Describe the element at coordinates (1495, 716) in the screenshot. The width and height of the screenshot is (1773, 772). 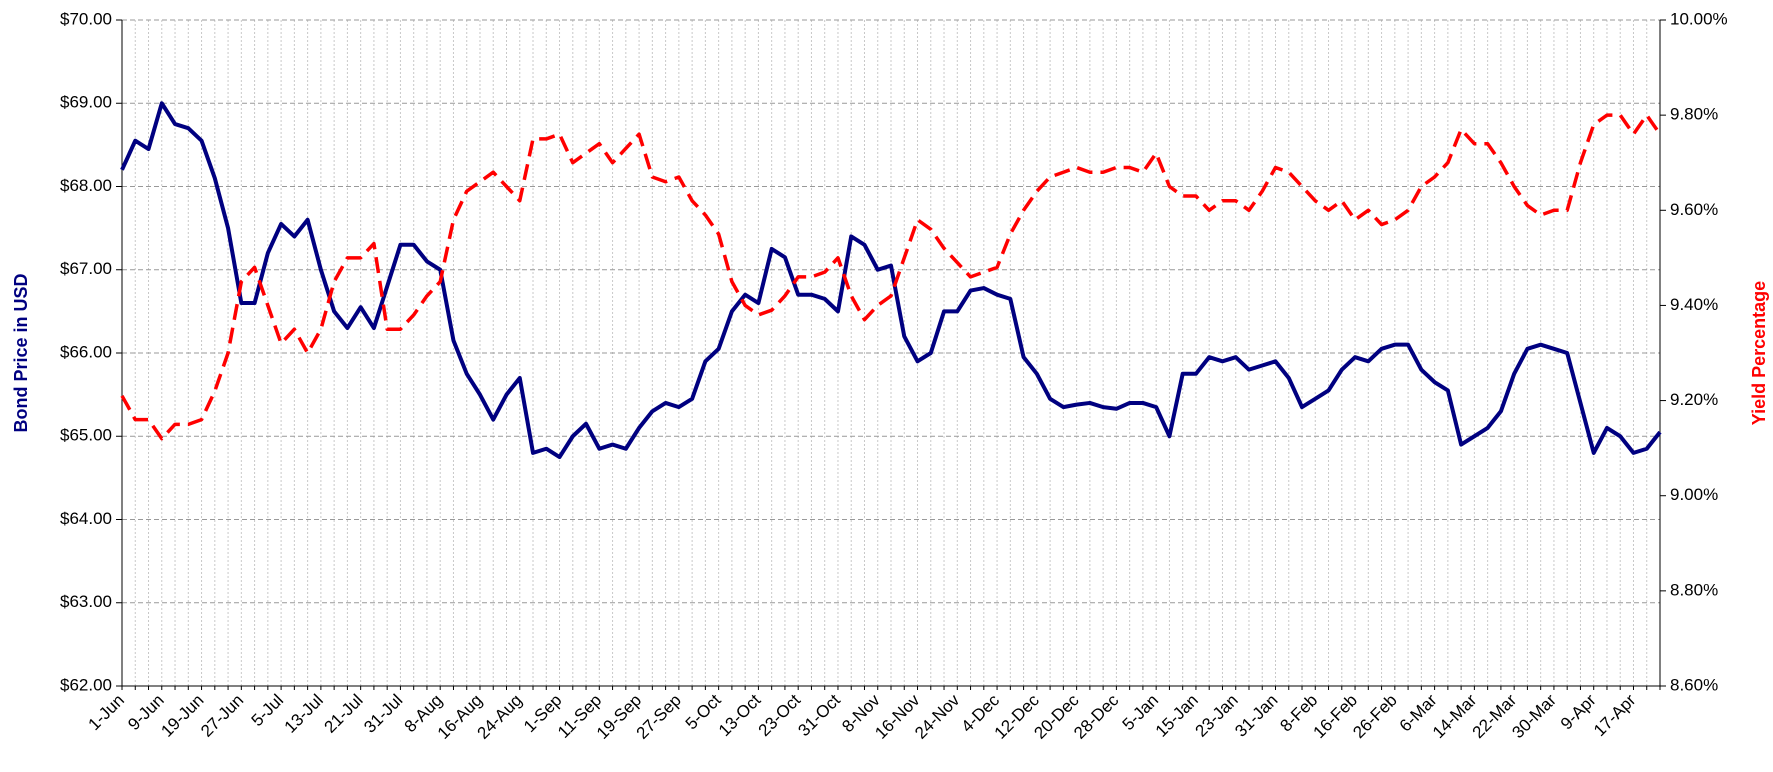
I see `x-tick-label: 22-Mar` at that location.